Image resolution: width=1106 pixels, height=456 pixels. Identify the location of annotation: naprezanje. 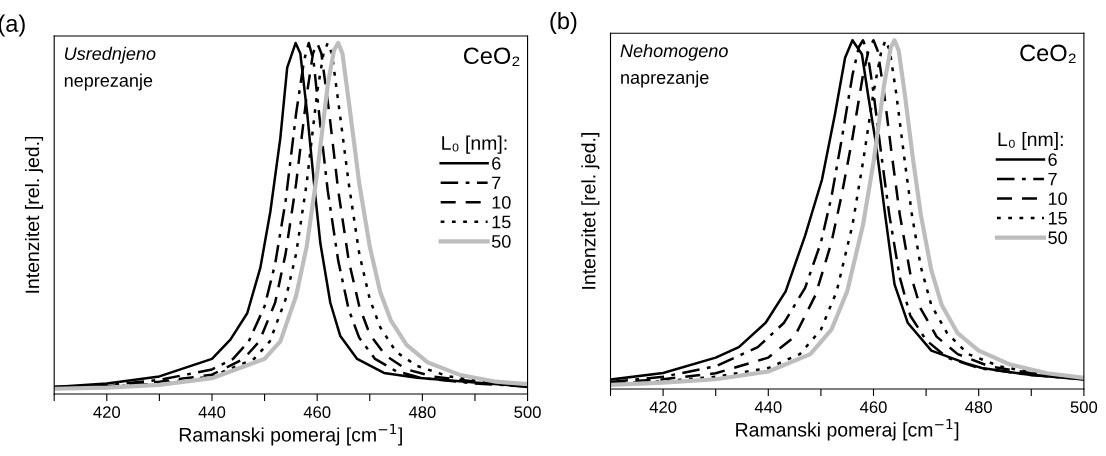
(665, 79).